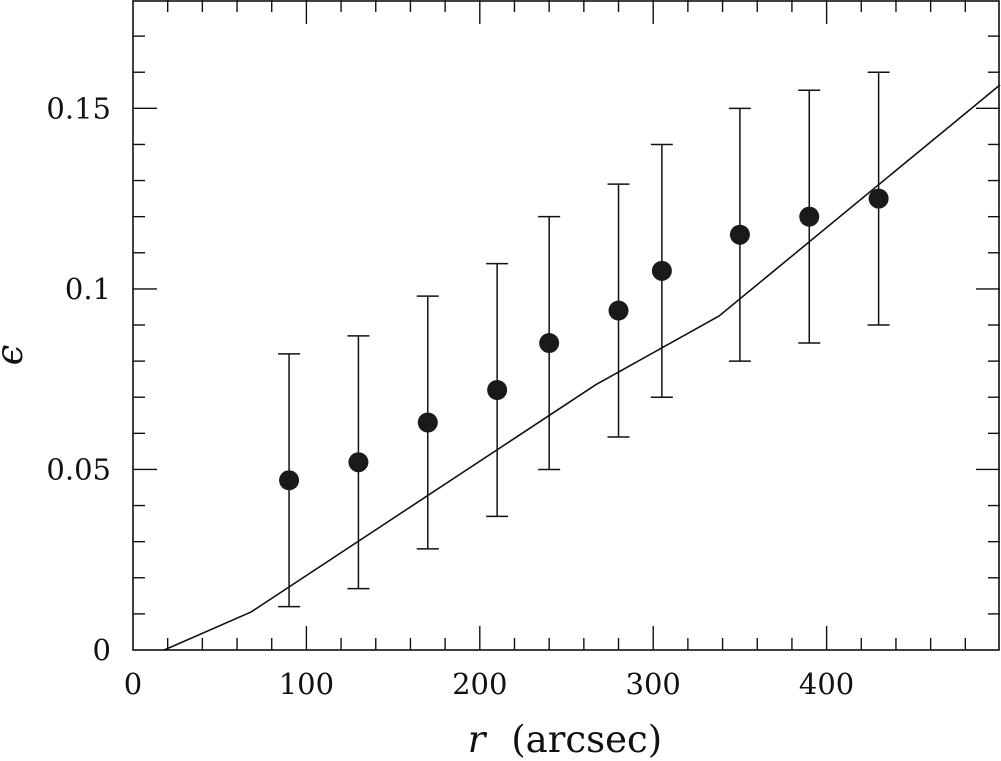 This screenshot has height=761, width=1001. Describe the element at coordinates (15, 354) in the screenshot. I see `y-axis-title: ϵ` at that location.